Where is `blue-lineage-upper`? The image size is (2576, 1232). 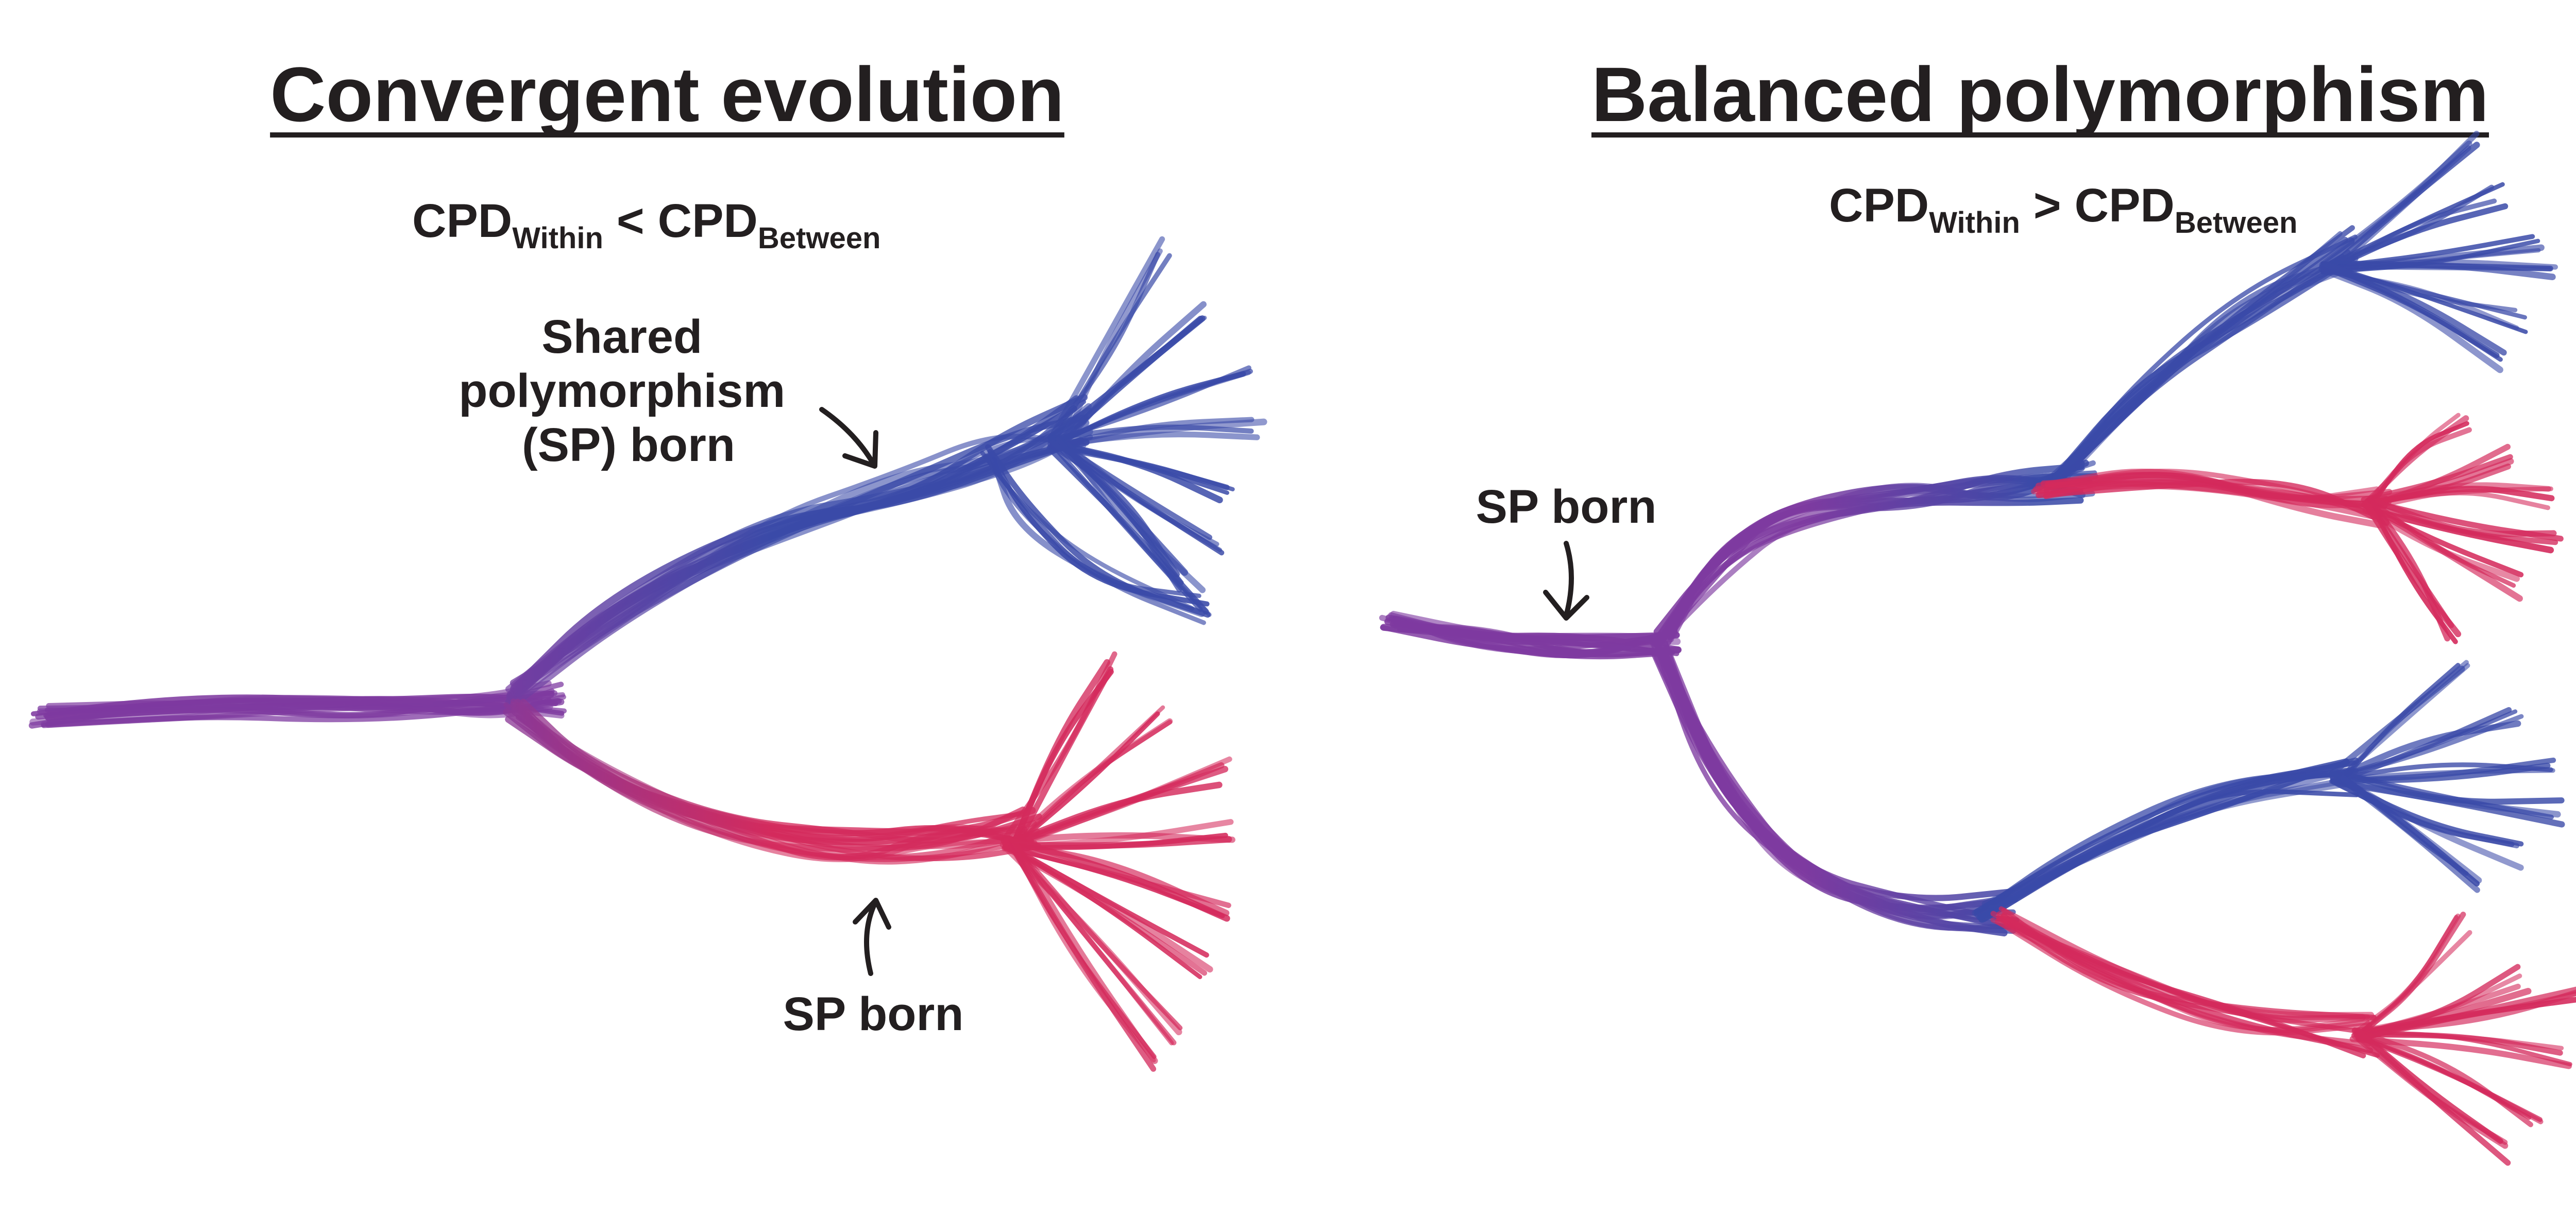
blue-lineage-upper is located at coordinates (2300, 312).